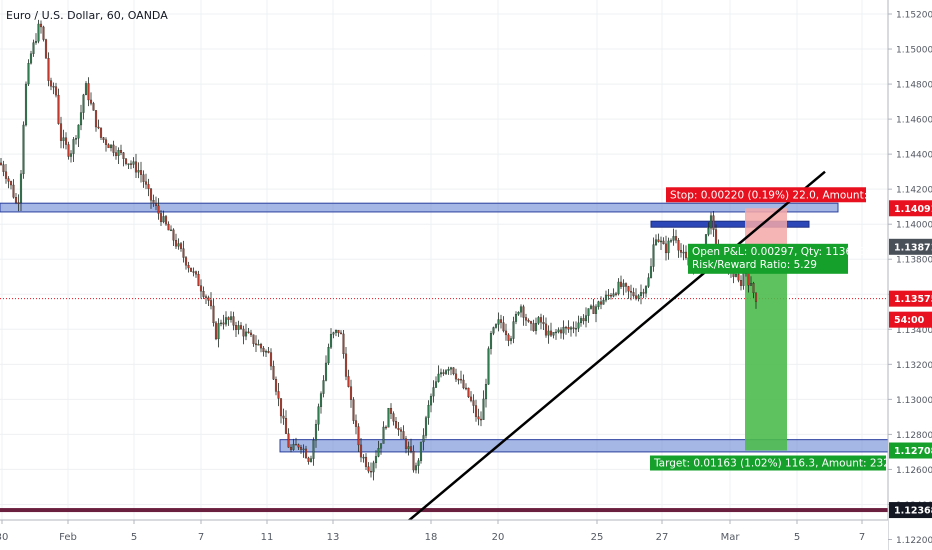 This screenshot has width=932, height=550. What do you see at coordinates (597, 537) in the screenshot?
I see `time-tick-label: 25` at bounding box center [597, 537].